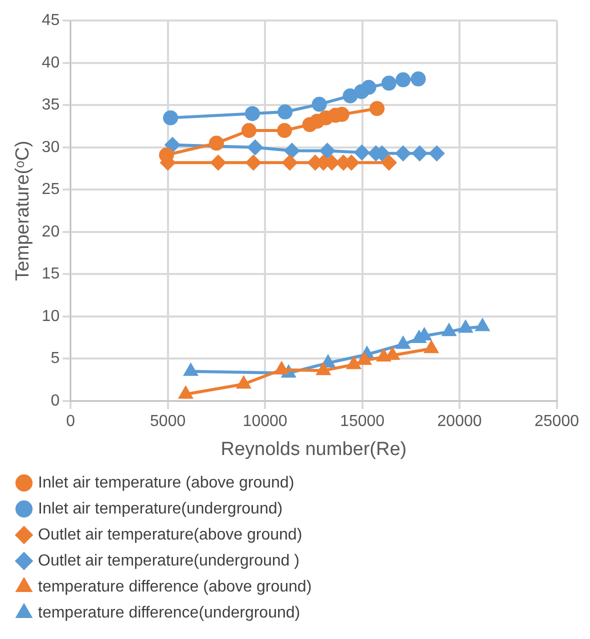  Describe the element at coordinates (51, 147) in the screenshot. I see `y-tick-label: 30` at that location.